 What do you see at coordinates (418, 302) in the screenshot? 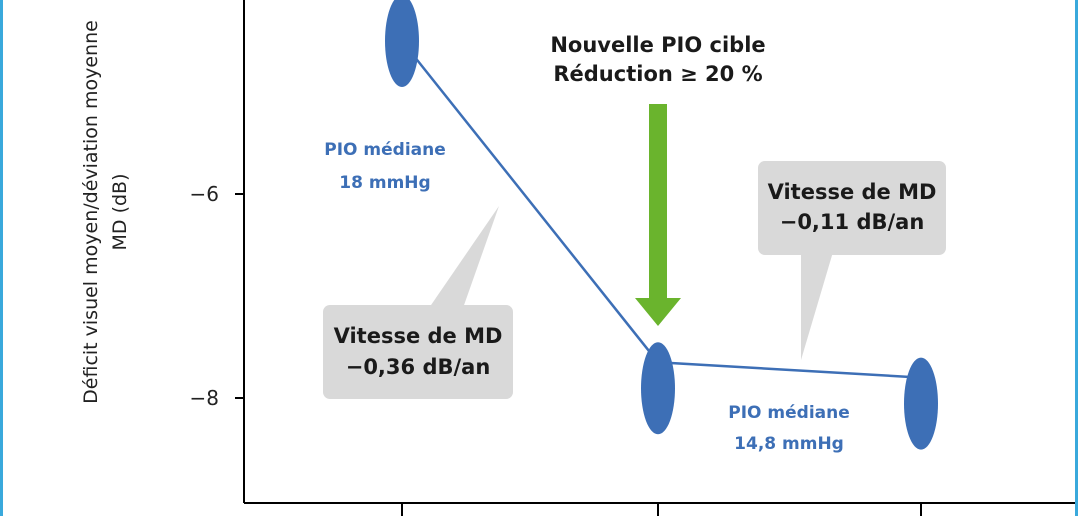
I see `callout-rate-before: Vitesse de MD −0,36 dB/an` at bounding box center [418, 302].